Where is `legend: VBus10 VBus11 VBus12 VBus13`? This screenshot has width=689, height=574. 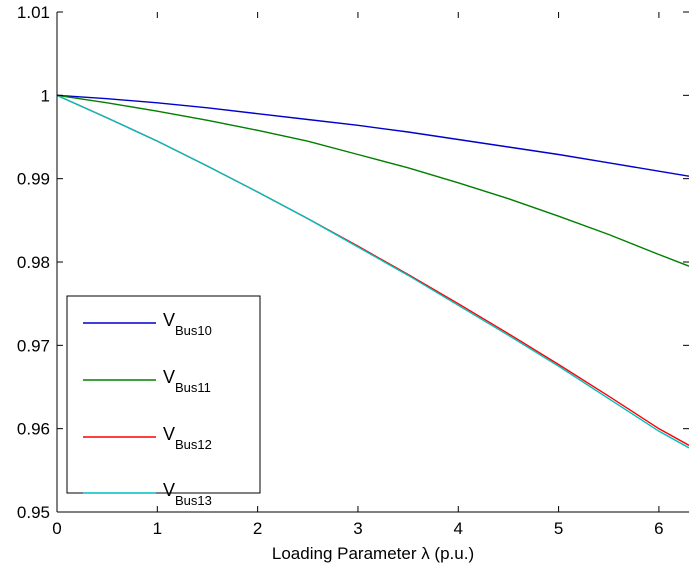
legend: VBus10 VBus11 VBus12 VBus13 is located at coordinates (163, 401).